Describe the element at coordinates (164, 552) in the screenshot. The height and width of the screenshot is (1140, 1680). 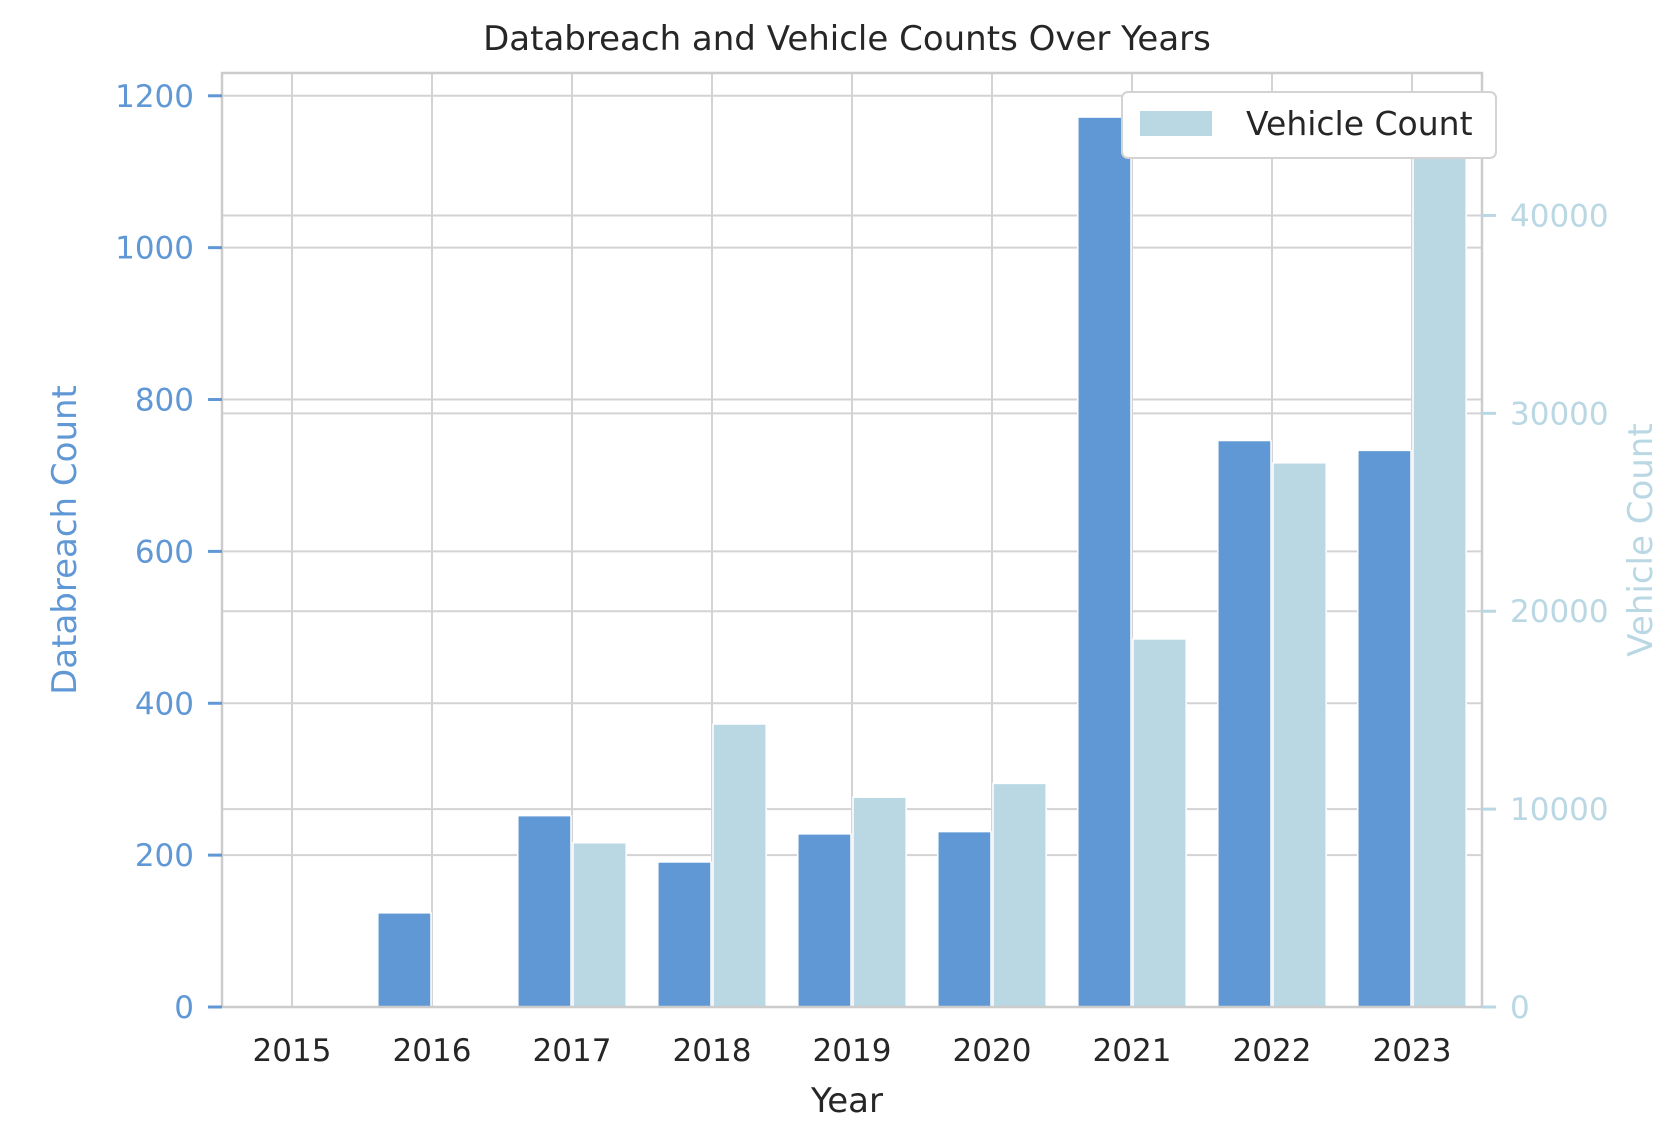
I see `y-left-tick-label: 600` at that location.